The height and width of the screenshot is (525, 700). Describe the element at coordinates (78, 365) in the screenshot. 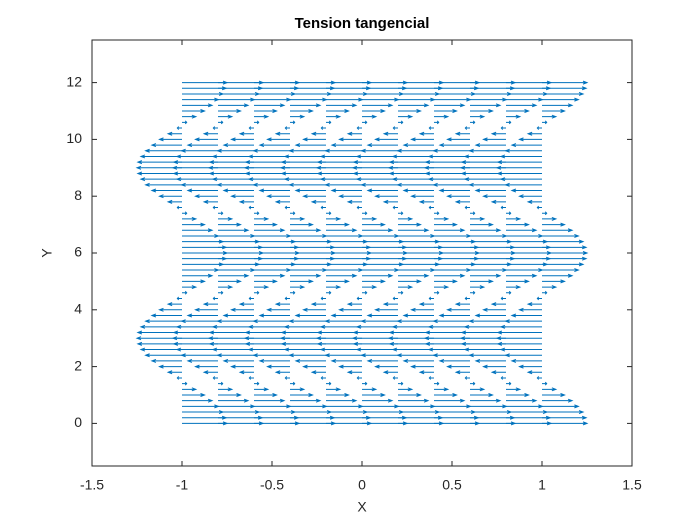

I see `y-tick-label: 2` at that location.